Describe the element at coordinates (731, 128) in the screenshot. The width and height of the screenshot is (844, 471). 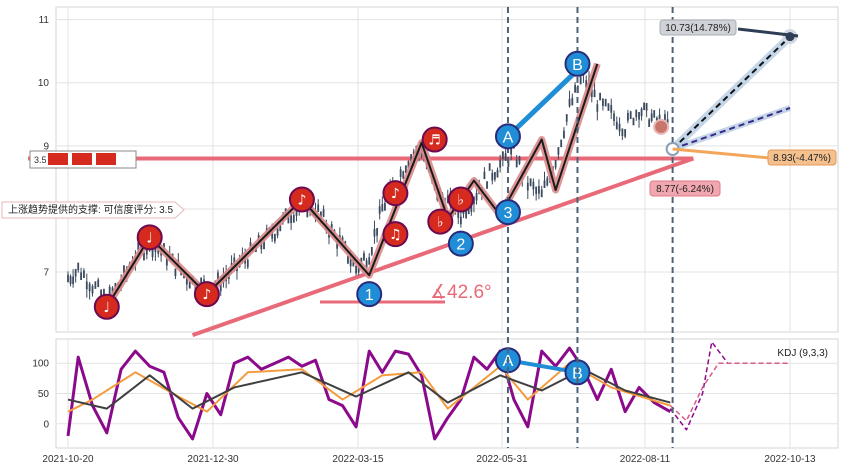
I see `target-dashed-line` at that location.